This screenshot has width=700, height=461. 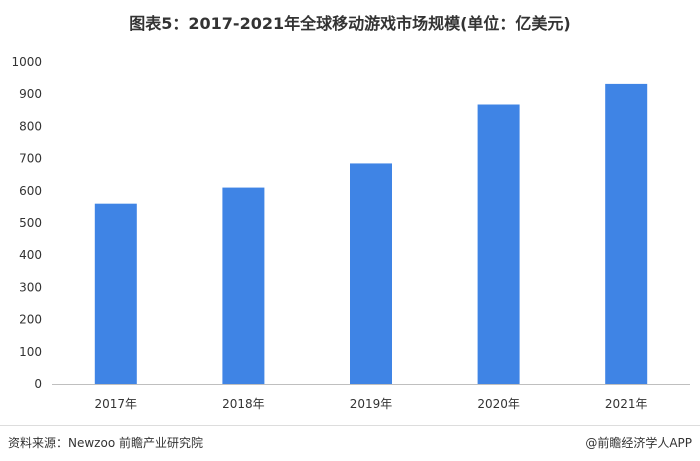 What do you see at coordinates (116, 404) in the screenshot?
I see `x-tick-label: 2017年` at bounding box center [116, 404].